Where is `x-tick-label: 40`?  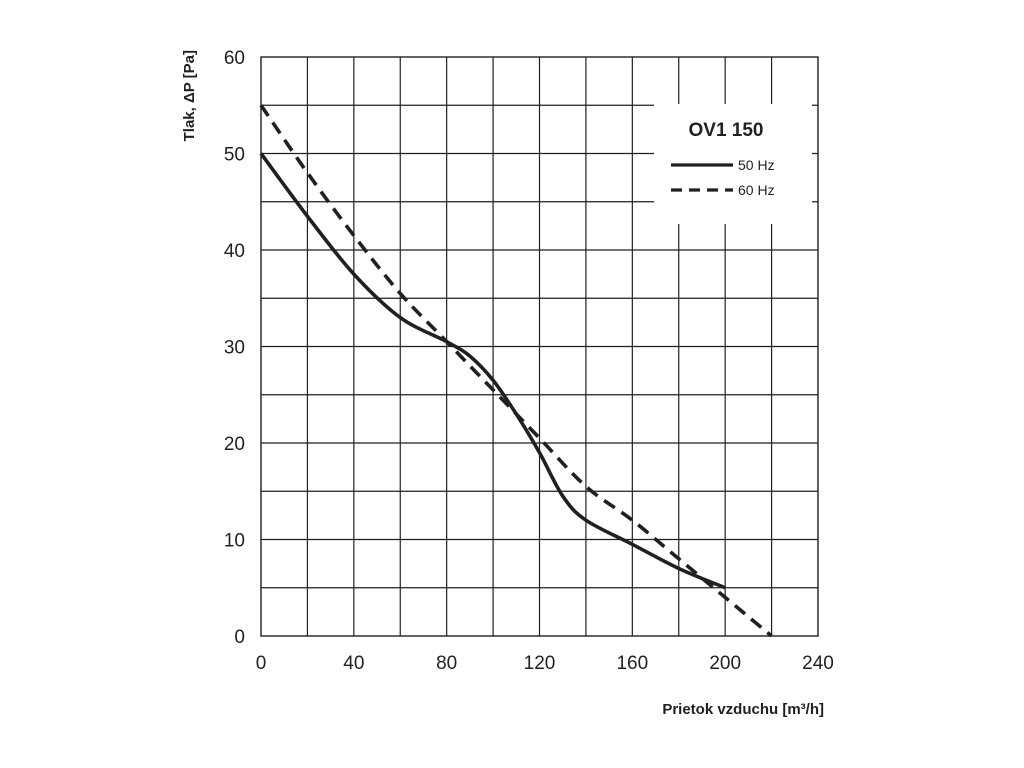 x-tick-label: 40 is located at coordinates (353, 663).